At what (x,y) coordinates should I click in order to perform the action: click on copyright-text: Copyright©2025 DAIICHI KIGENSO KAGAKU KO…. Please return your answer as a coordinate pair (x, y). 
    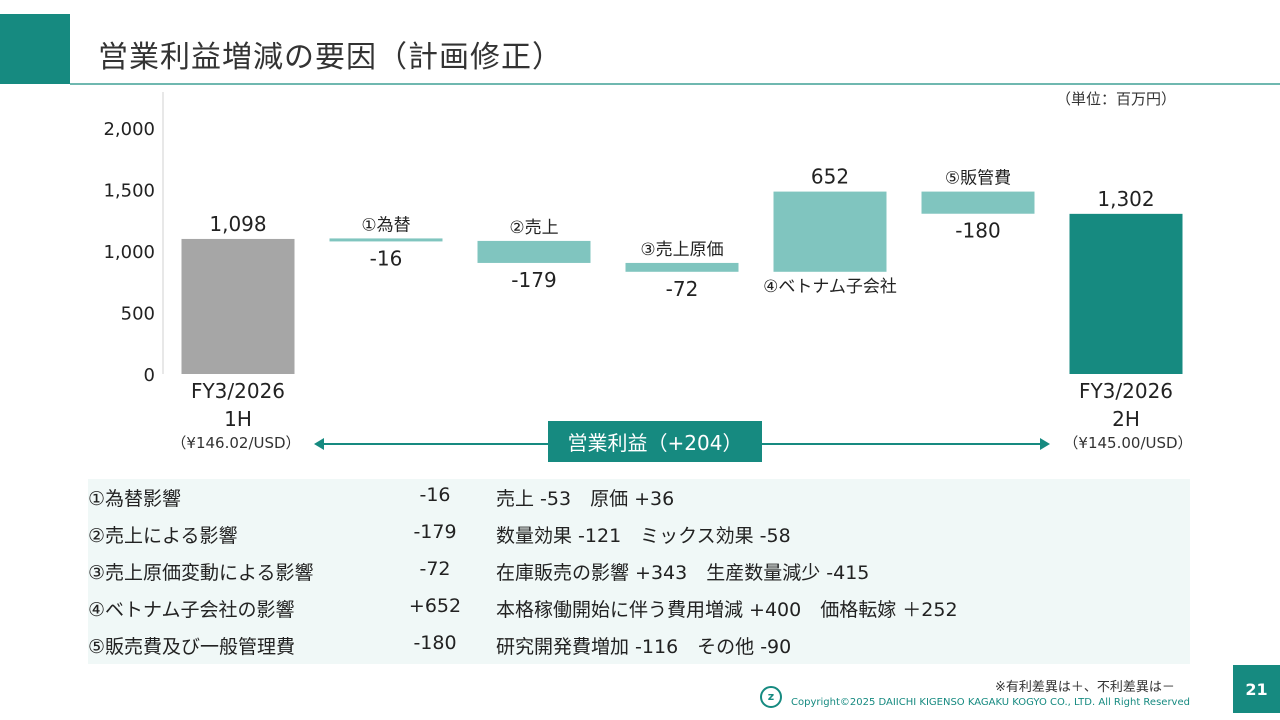
    Looking at the image, I should click on (990, 702).